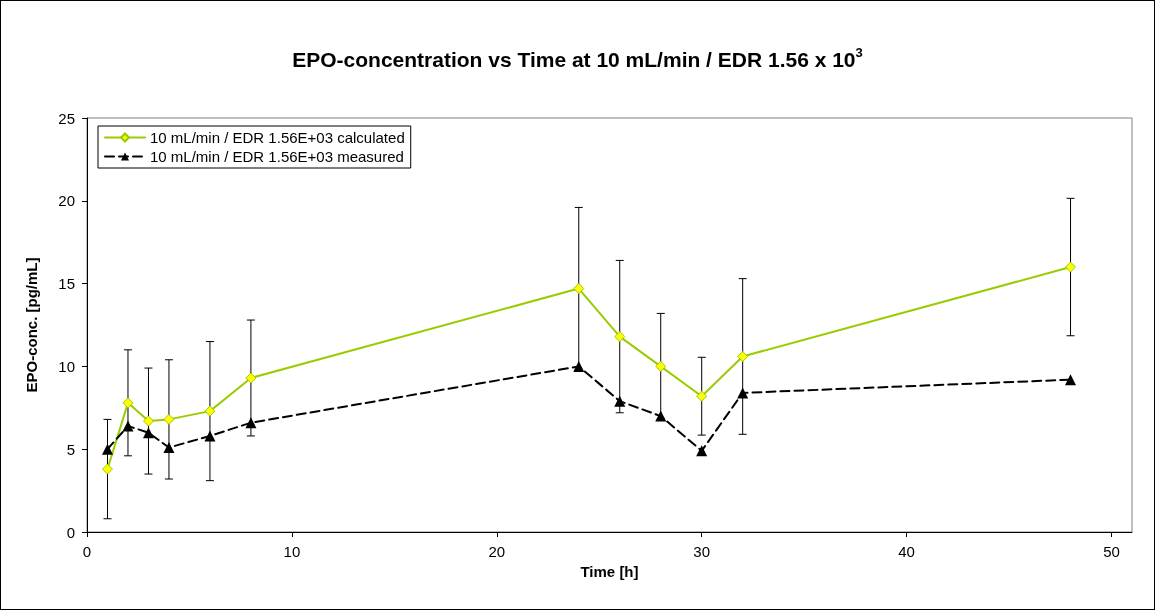  I want to click on x-tick-label: 50, so click(1111, 551).